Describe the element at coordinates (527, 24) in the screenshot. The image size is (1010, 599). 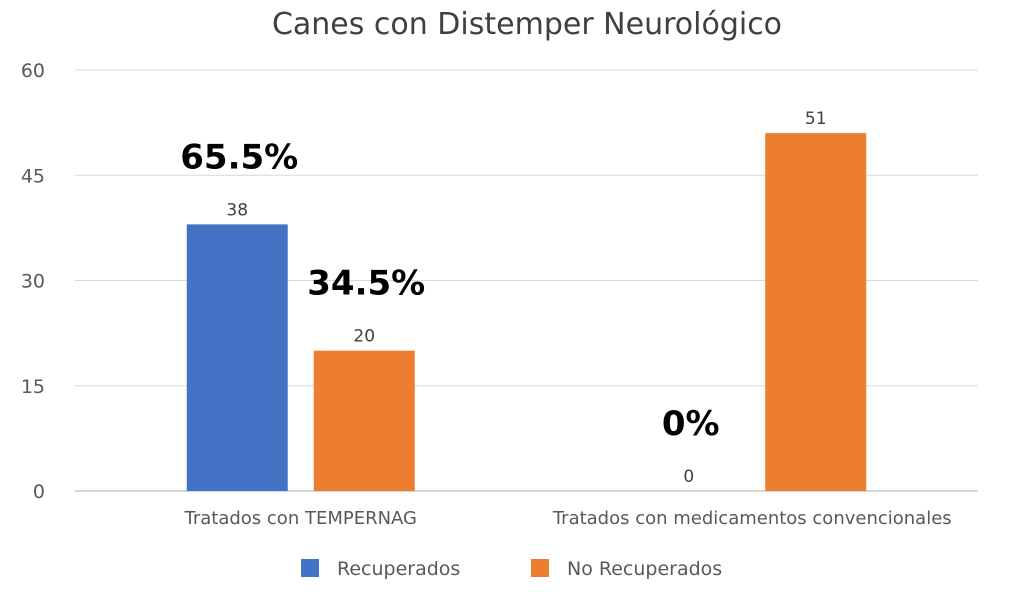
I see `chart-title: Canes con Distemper Neurológico` at that location.